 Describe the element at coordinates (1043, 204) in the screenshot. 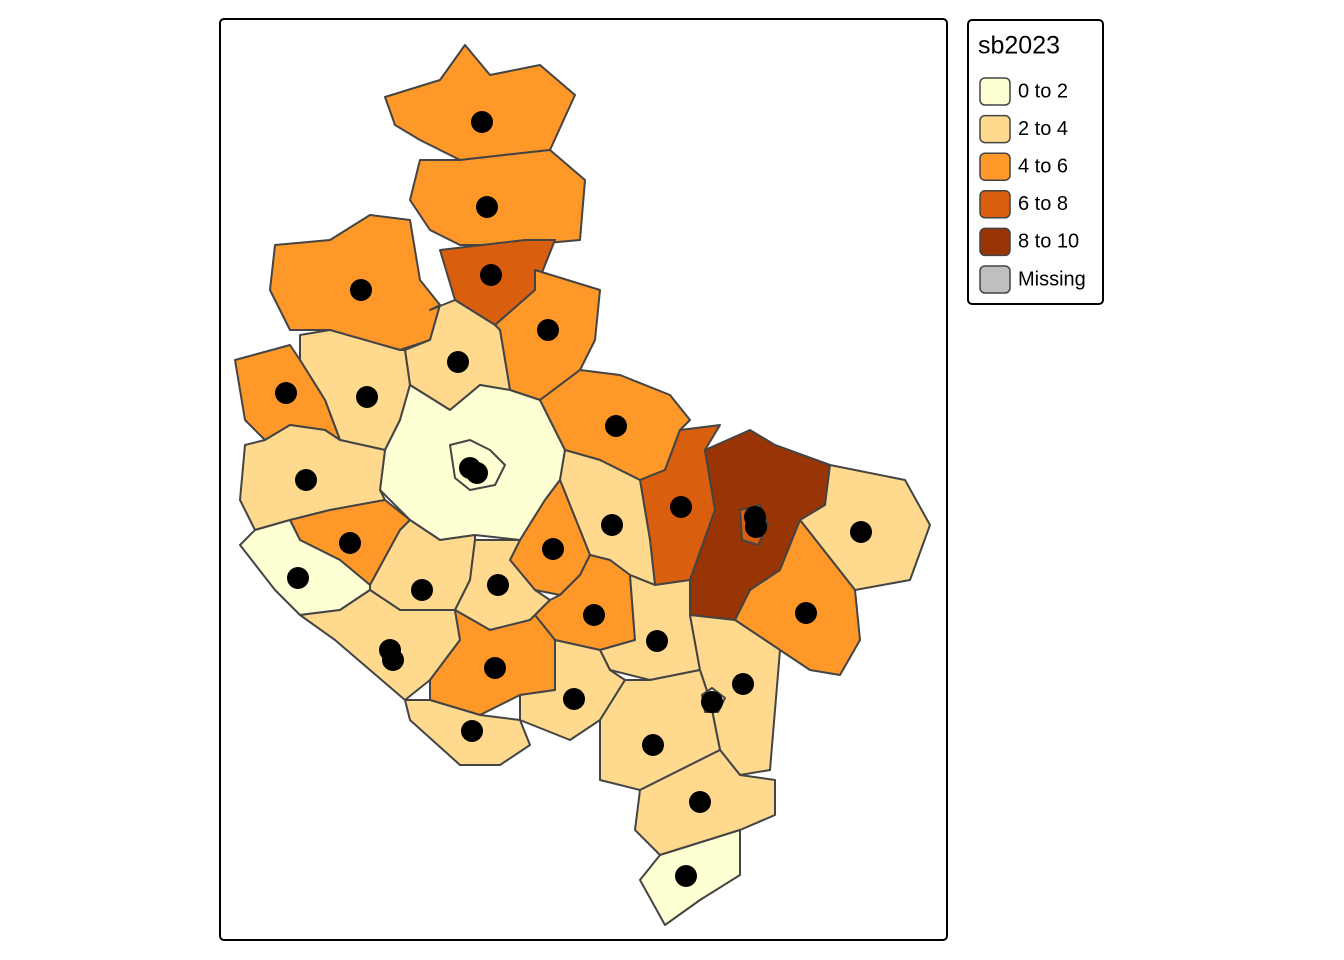

I see `legend-label: 6 to 8` at that location.